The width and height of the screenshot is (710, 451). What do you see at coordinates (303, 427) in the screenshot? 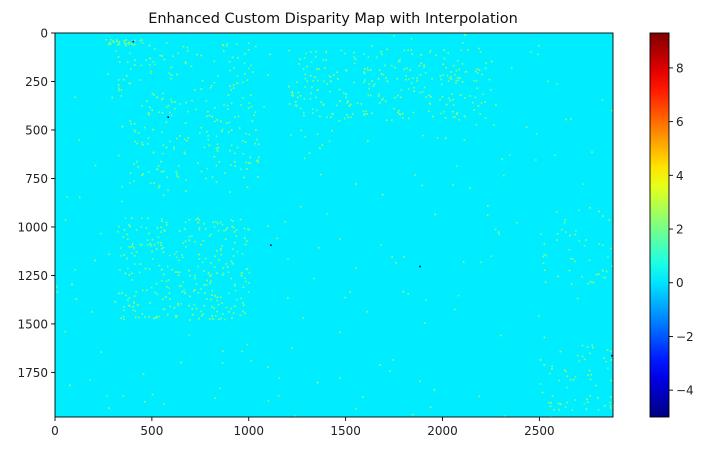
I see `x-axis: 0 500 1000 1500 2000 2500` at bounding box center [303, 427].